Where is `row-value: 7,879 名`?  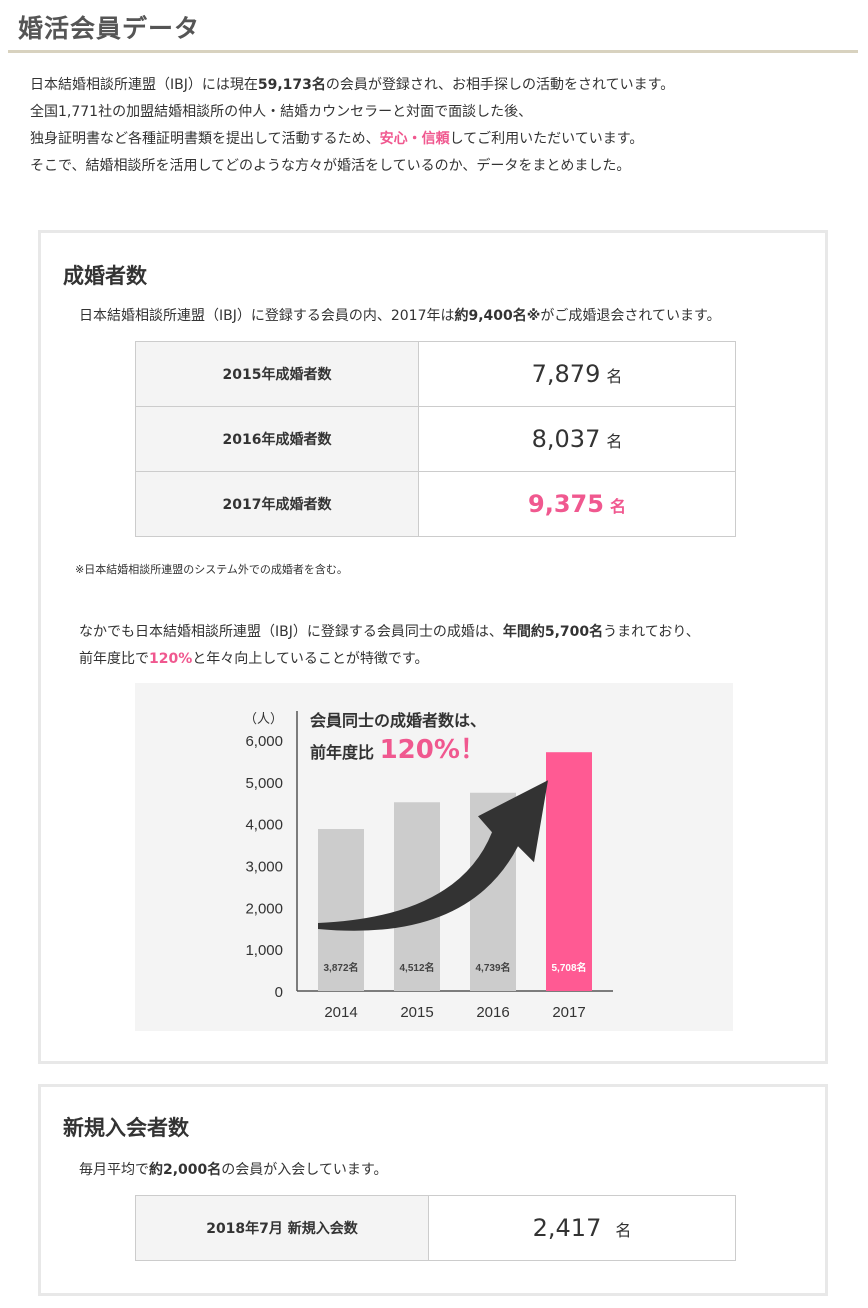
row-value: 7,879 名 is located at coordinates (577, 374).